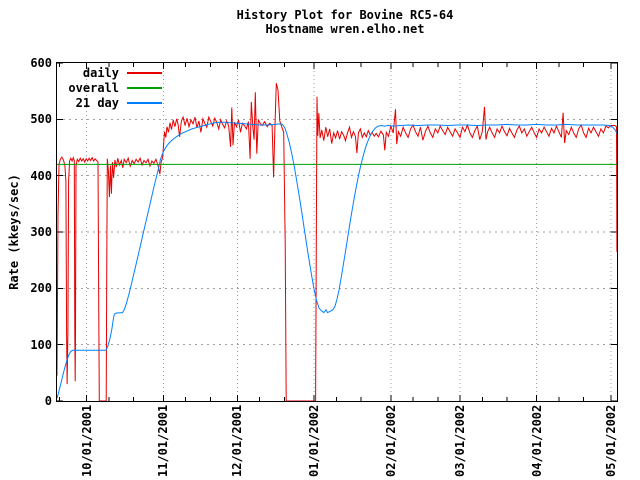  What do you see at coordinates (100, 72) in the screenshot?
I see `legend-label-daily: daily` at bounding box center [100, 72].